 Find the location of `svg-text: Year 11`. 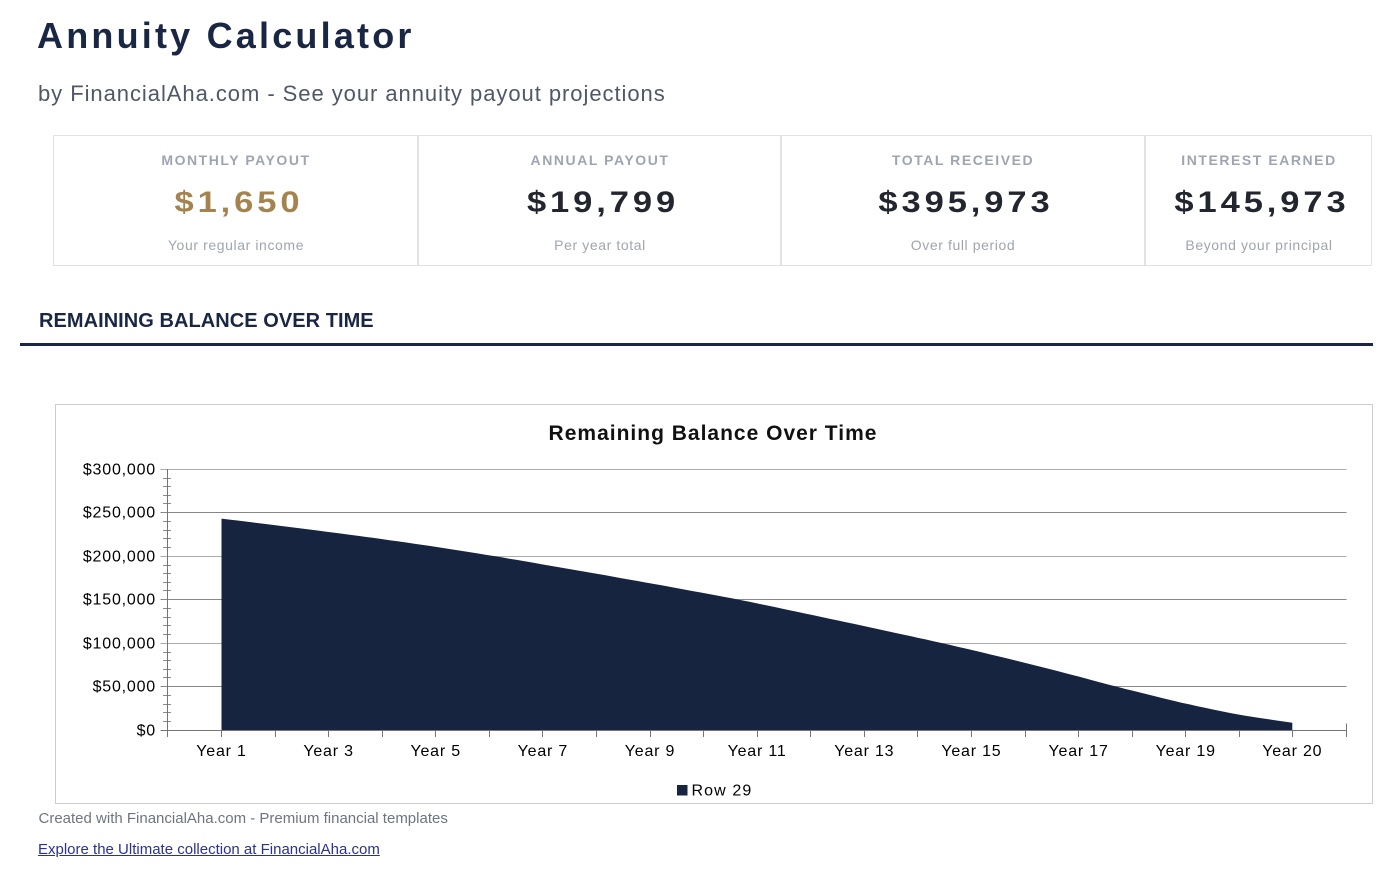

svg-text: Year 11 is located at coordinates (757, 751).